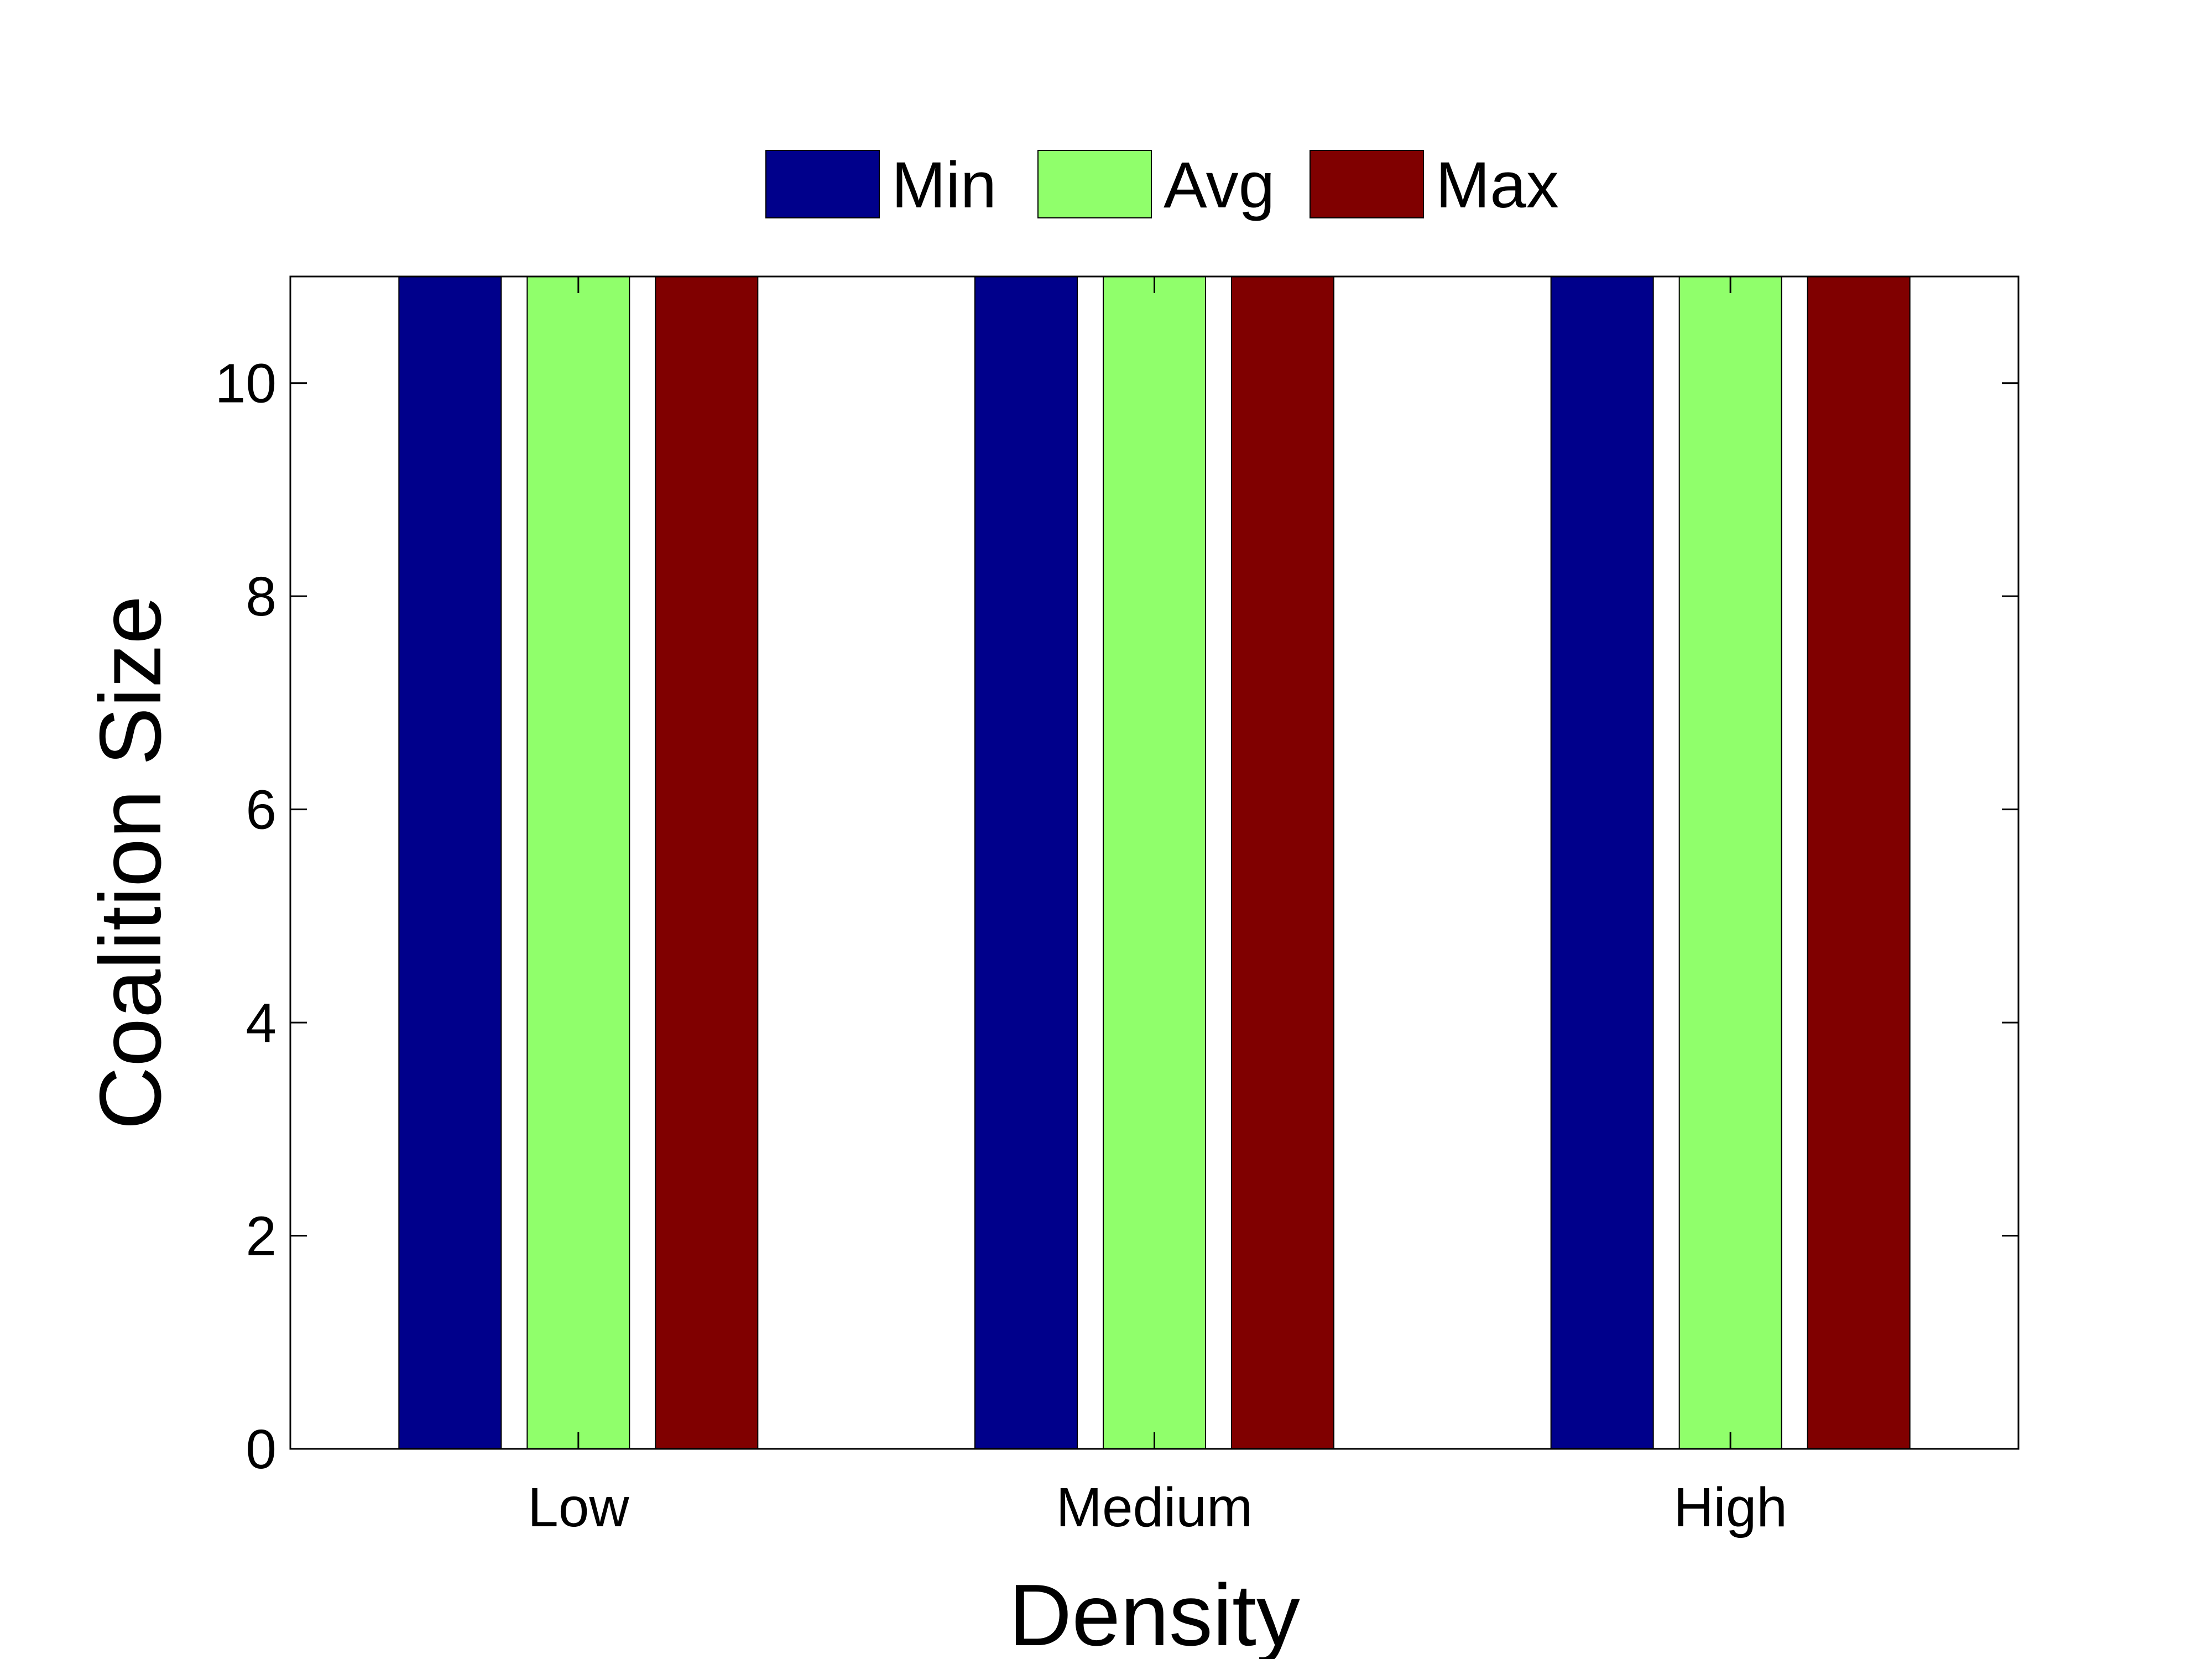 The width and height of the screenshot is (2212, 1659). Describe the element at coordinates (1367, 184) in the screenshot. I see `legend-swatch-max` at that location.